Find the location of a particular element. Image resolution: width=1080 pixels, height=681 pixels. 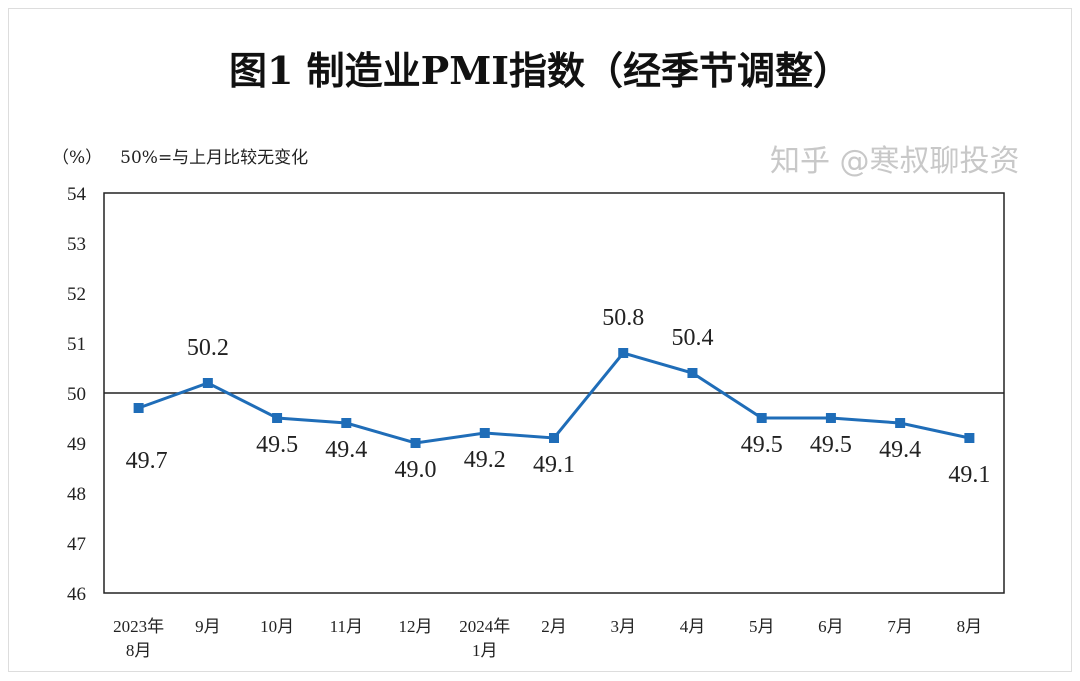

y-tick-label: 50 is located at coordinates (76, 394).